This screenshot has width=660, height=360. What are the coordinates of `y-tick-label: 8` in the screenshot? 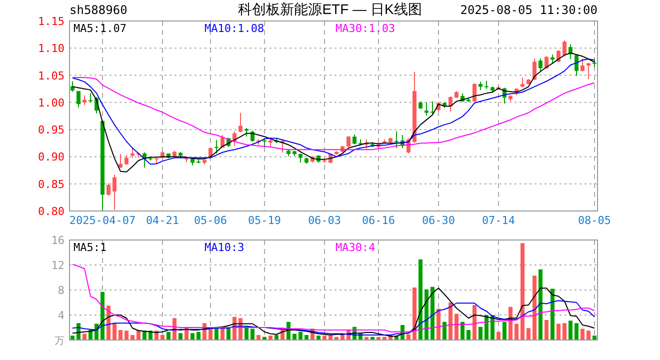 It's located at (61, 290).